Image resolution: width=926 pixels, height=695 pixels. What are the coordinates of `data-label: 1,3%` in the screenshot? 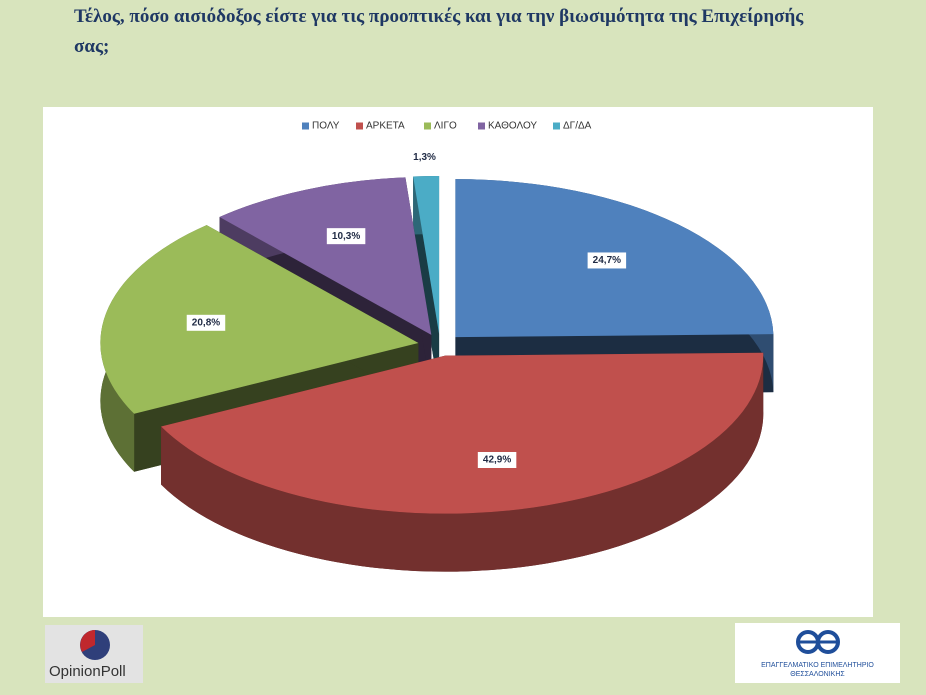 It's located at (424, 157).